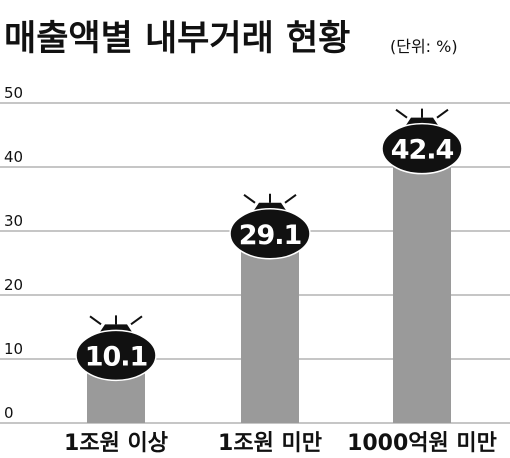  I want to click on y-tick-label: 0, so click(9, 413).